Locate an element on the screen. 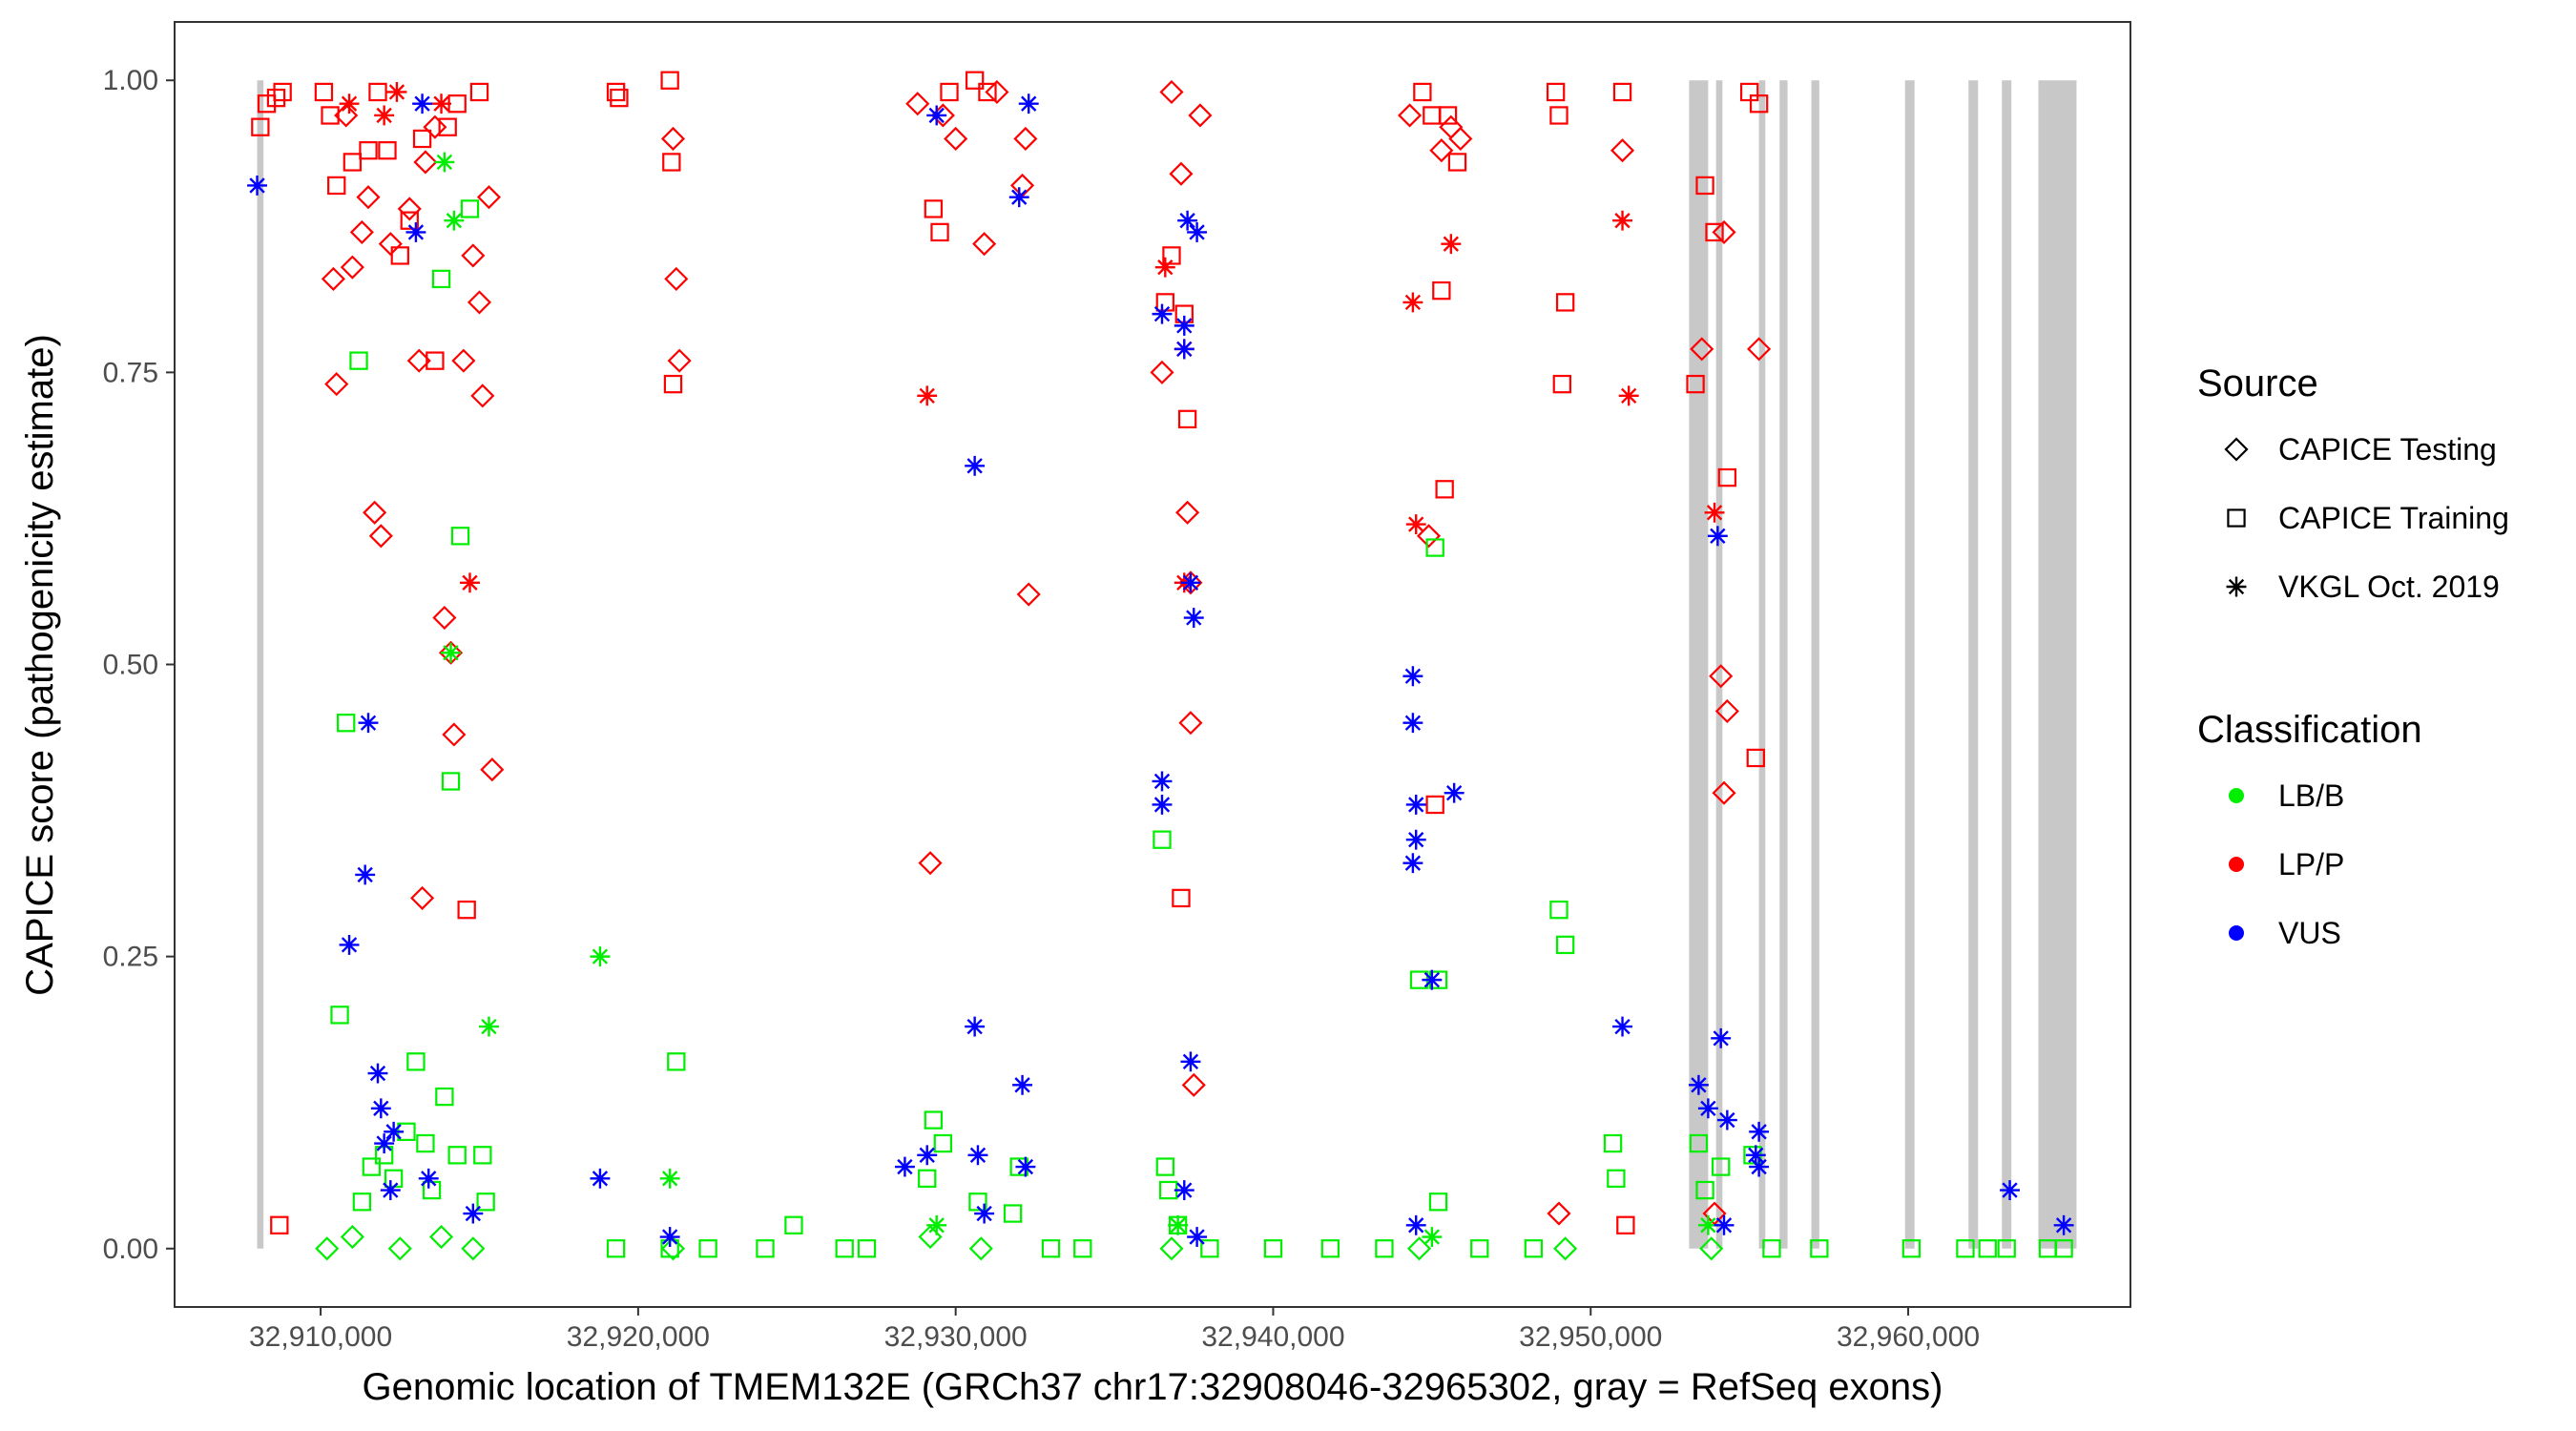  legend-source-key is located at coordinates (2236, 518).